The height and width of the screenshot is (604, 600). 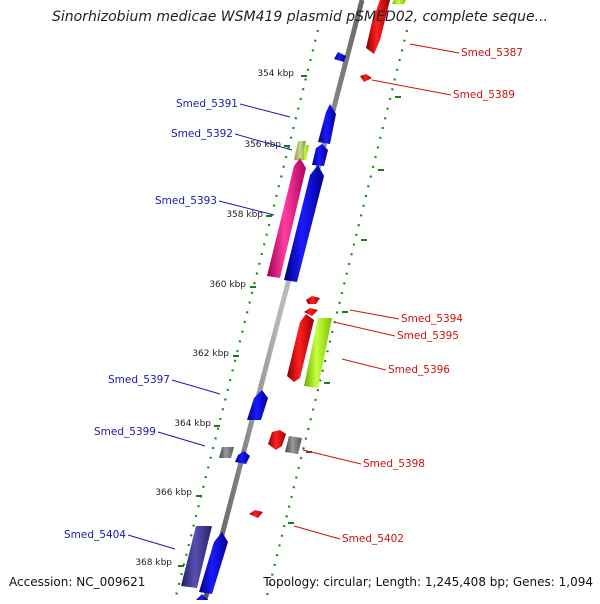 What do you see at coordinates (327, 124) in the screenshot?
I see `gene-smed-5391-shape` at bounding box center [327, 124].